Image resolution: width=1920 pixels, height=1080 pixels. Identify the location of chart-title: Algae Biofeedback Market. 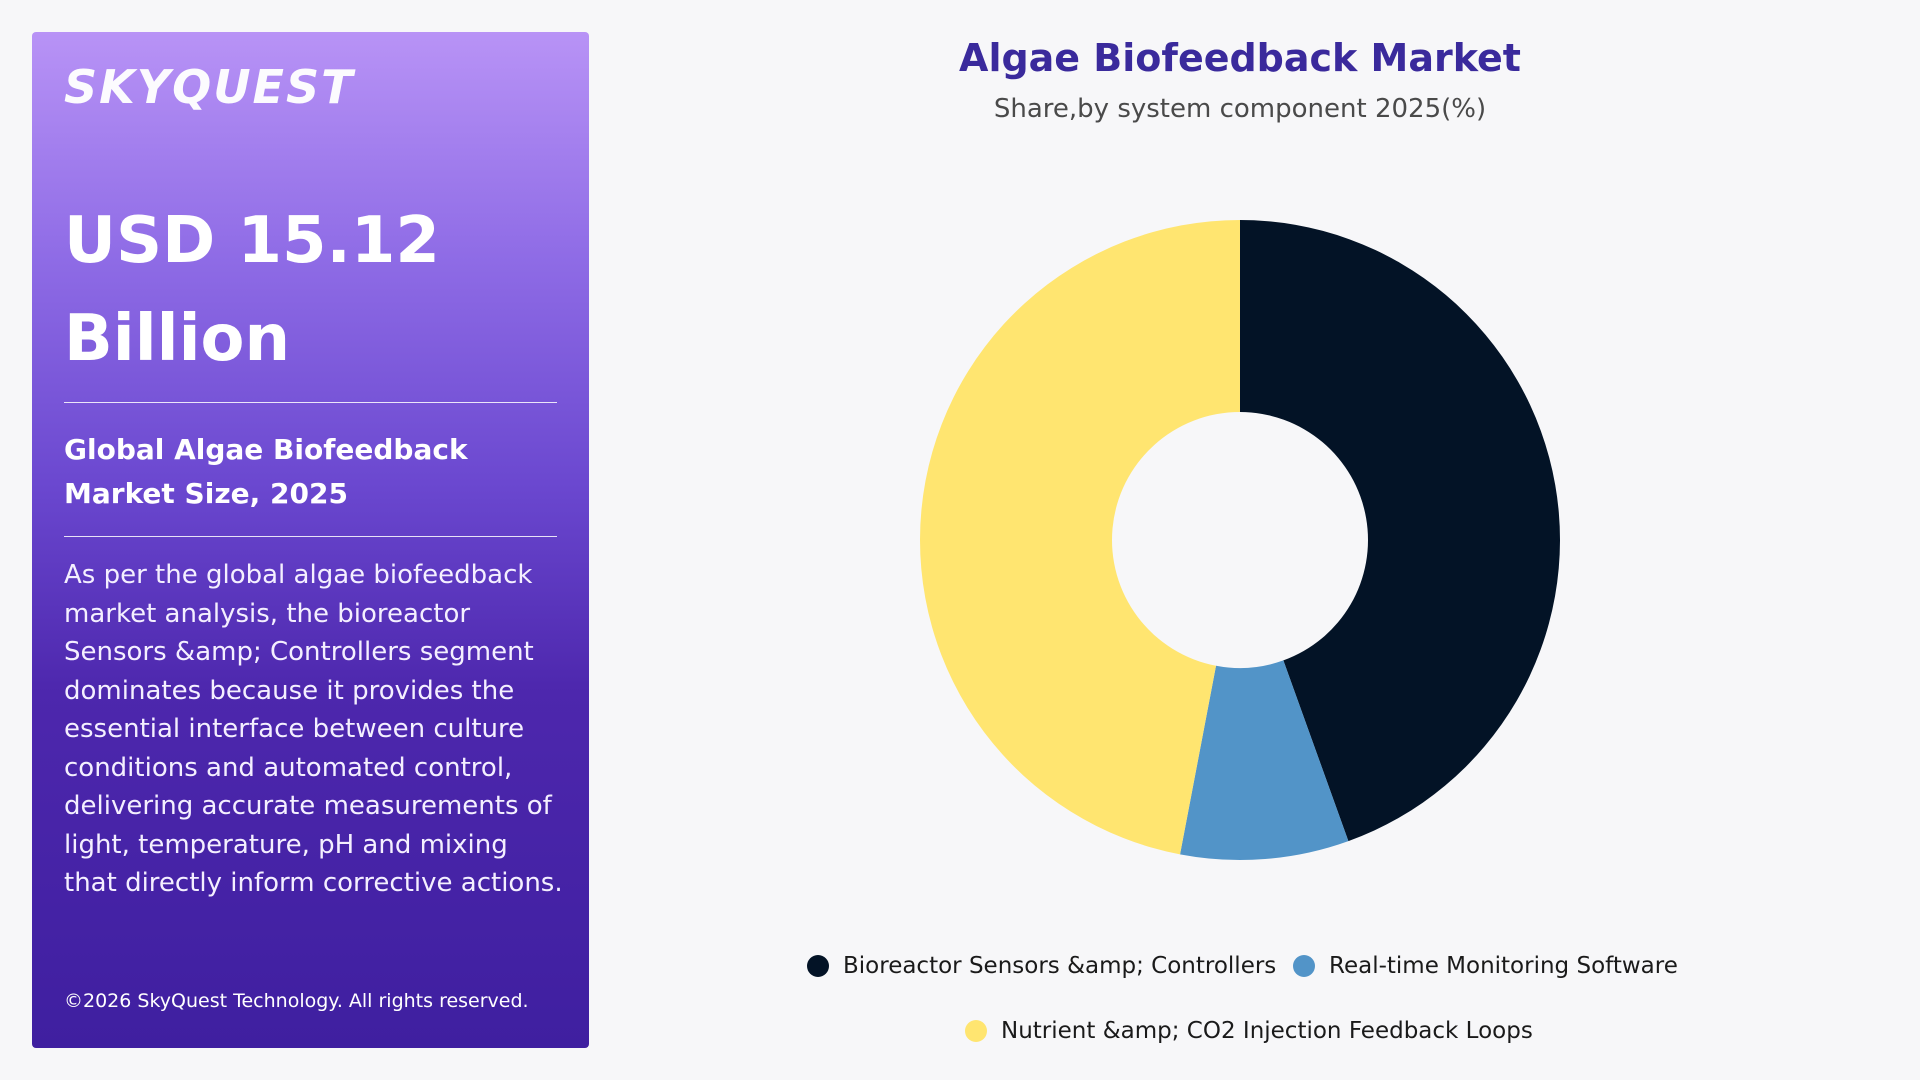
(1240, 58).